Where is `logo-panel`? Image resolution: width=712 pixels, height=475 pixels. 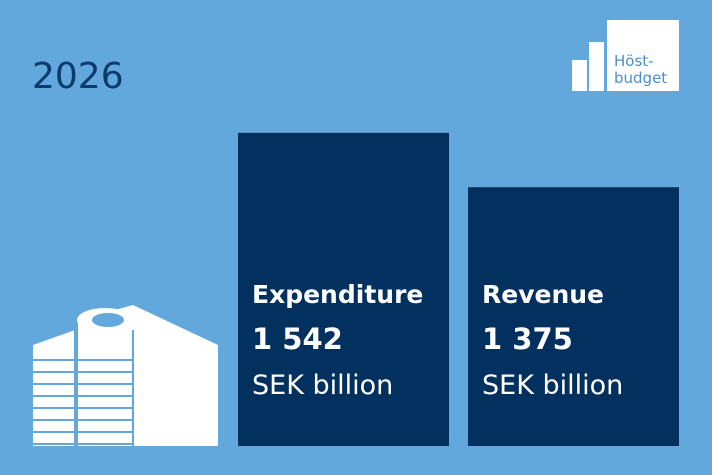
logo-panel is located at coordinates (643, 55).